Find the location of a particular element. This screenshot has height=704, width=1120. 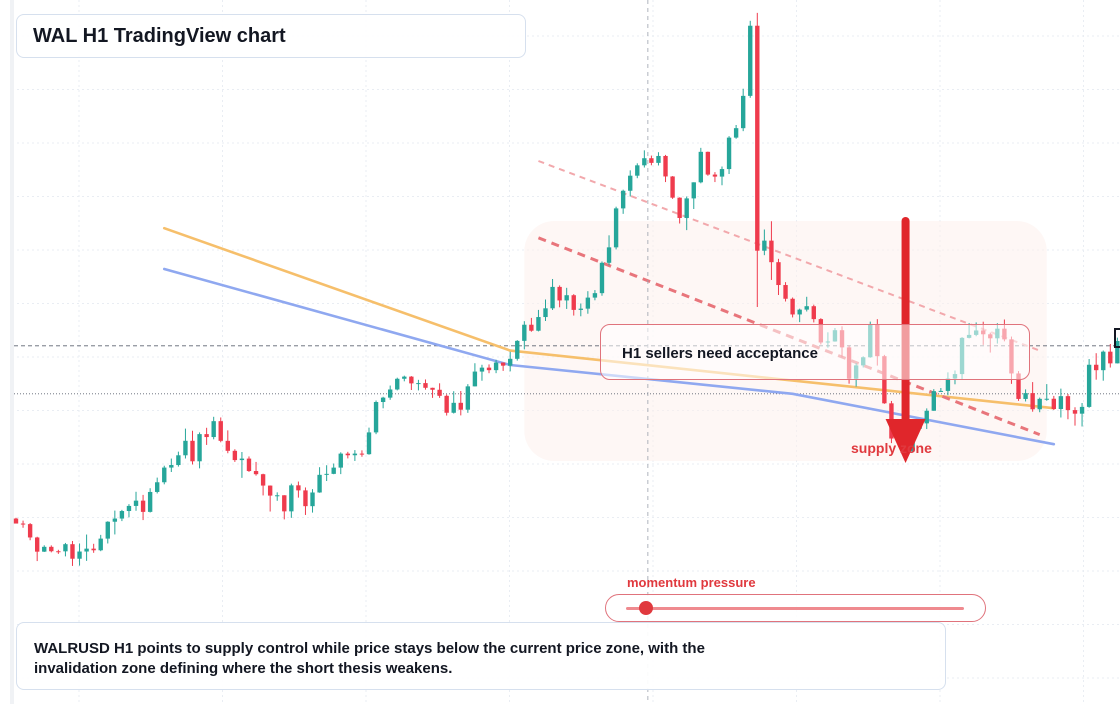

momentum-gauge is located at coordinates (795, 608).